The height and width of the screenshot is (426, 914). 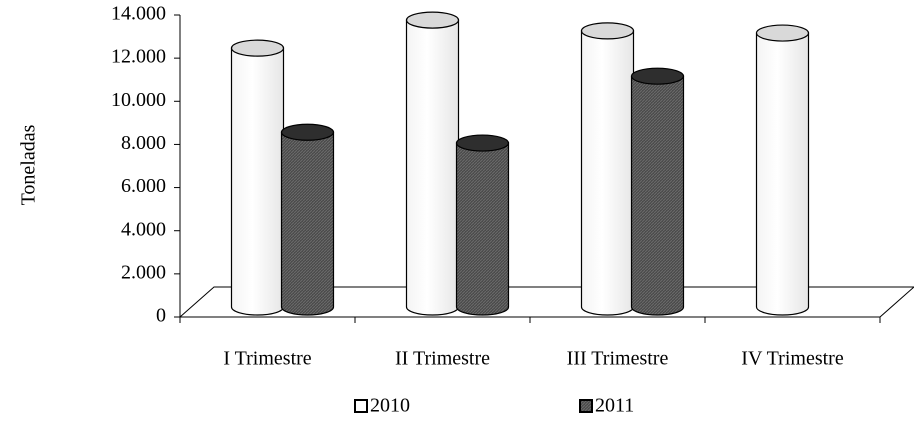 What do you see at coordinates (143, 229) in the screenshot?
I see `y-tick-label: 4.000` at bounding box center [143, 229].